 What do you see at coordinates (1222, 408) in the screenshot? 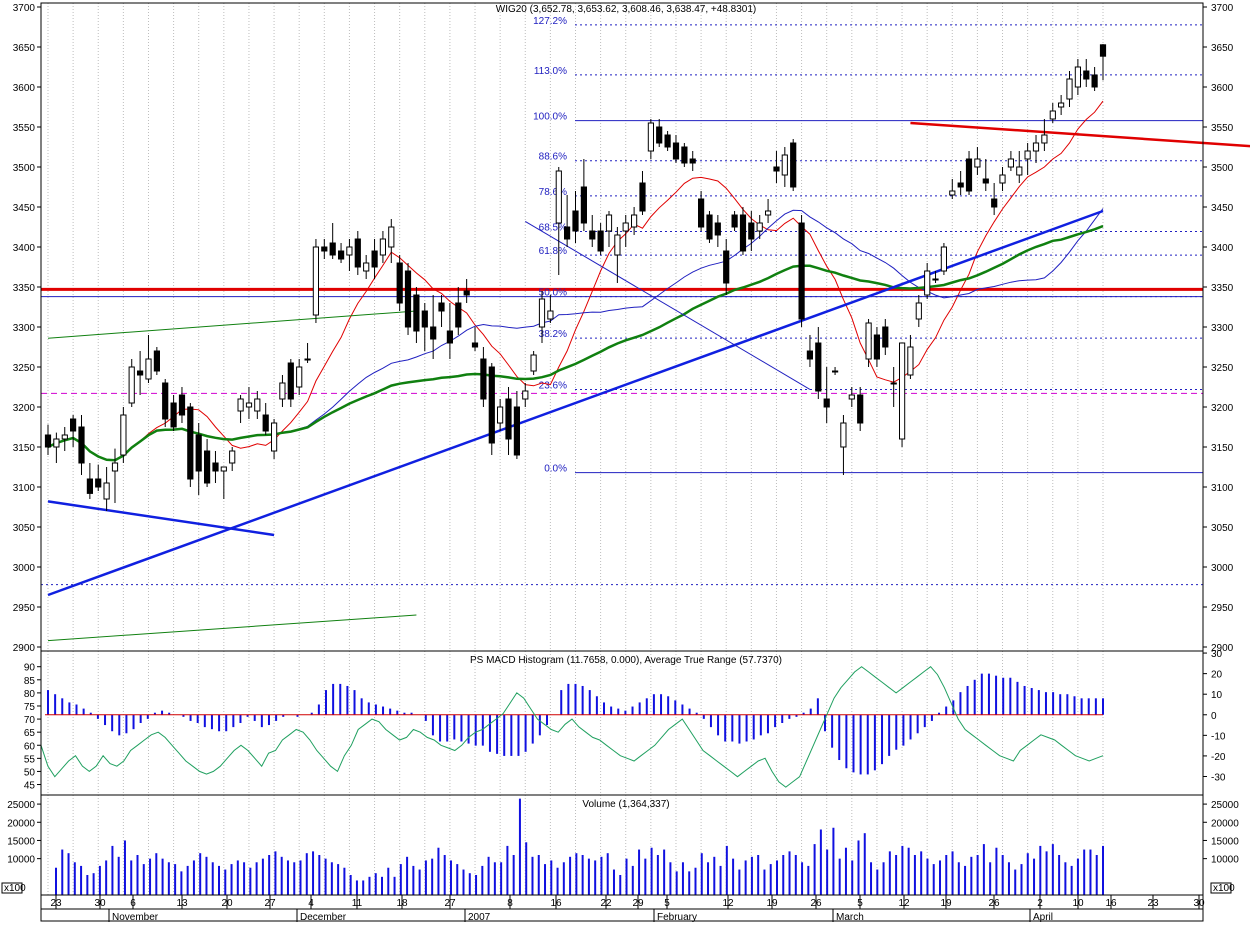
I see `price-tick-label-right: 3200` at bounding box center [1222, 408].